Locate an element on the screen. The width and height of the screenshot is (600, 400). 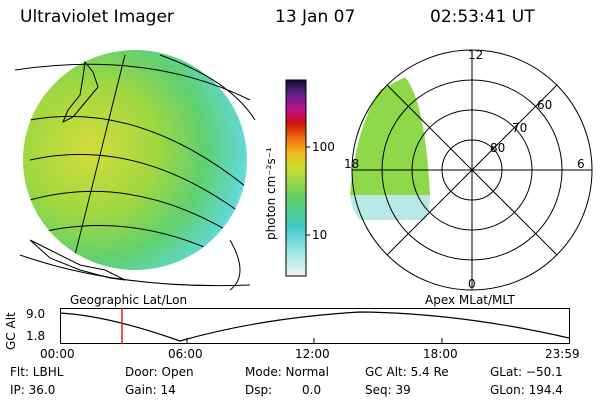
image-date: 13 Jan 07 is located at coordinates (315, 17).